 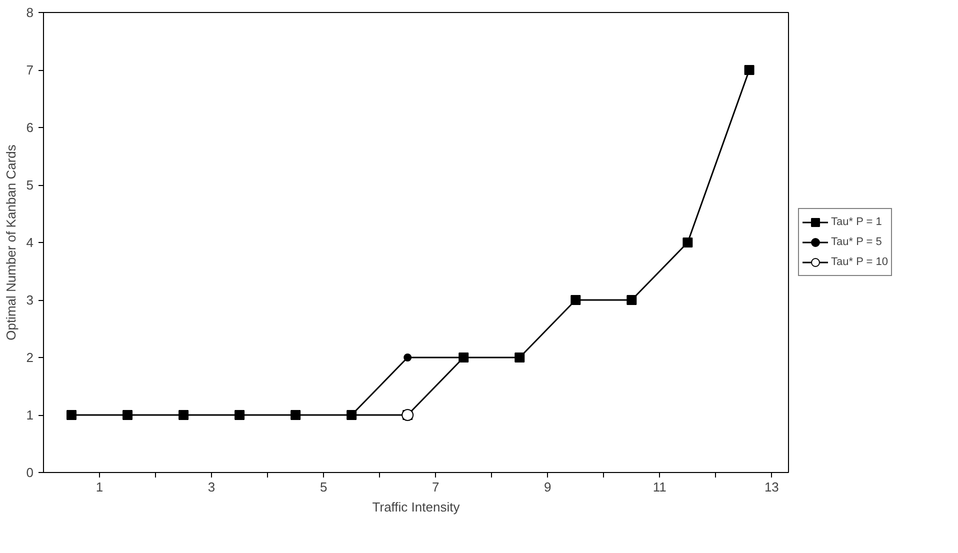 I want to click on legend-label: Tau* P = 10, so click(x=859, y=262).